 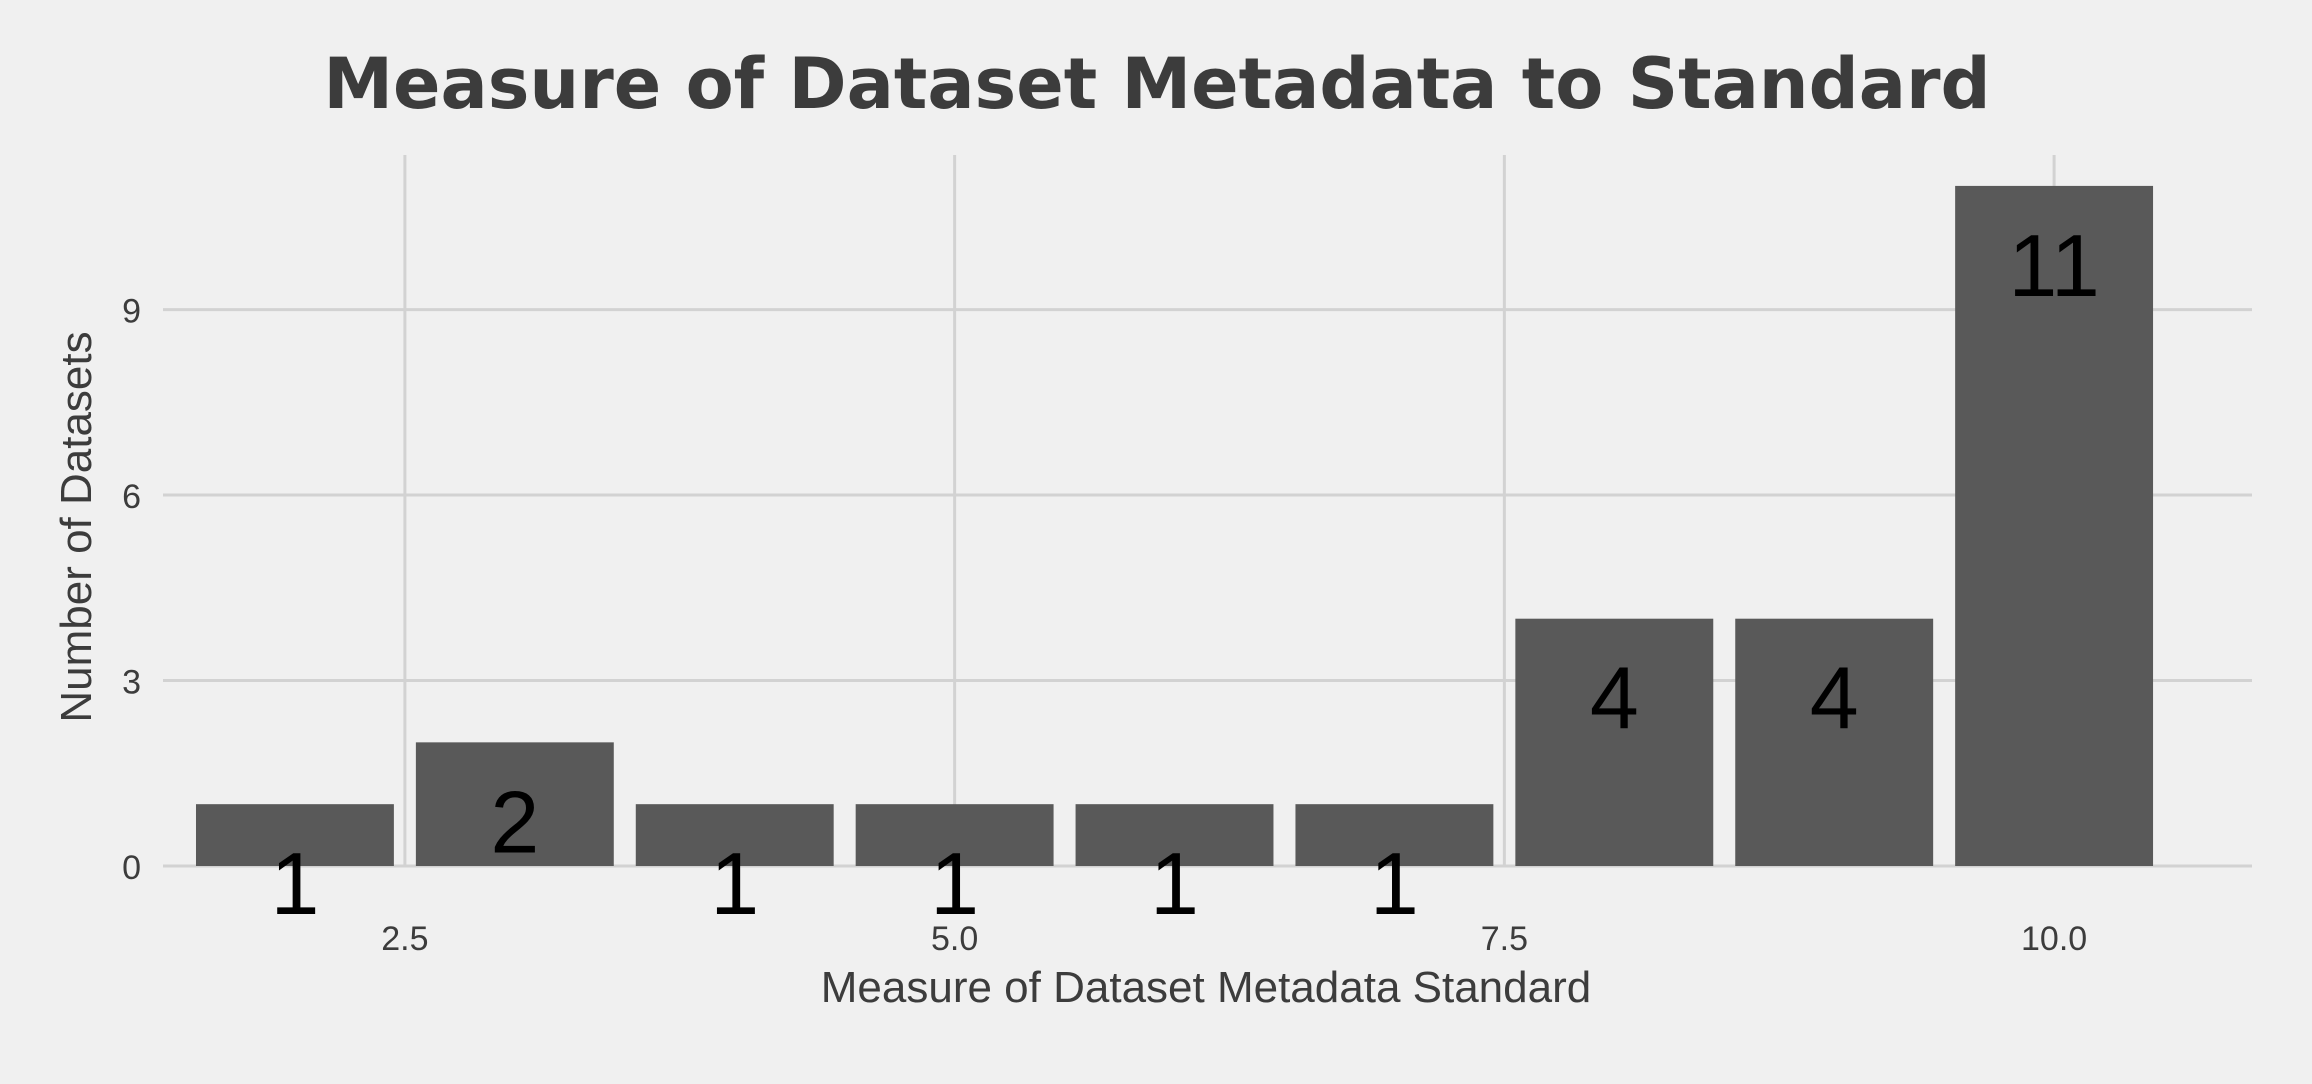 What do you see at coordinates (1156, 84) in the screenshot?
I see `chart-title: Measure of Dataset Metadata to Standard` at bounding box center [1156, 84].